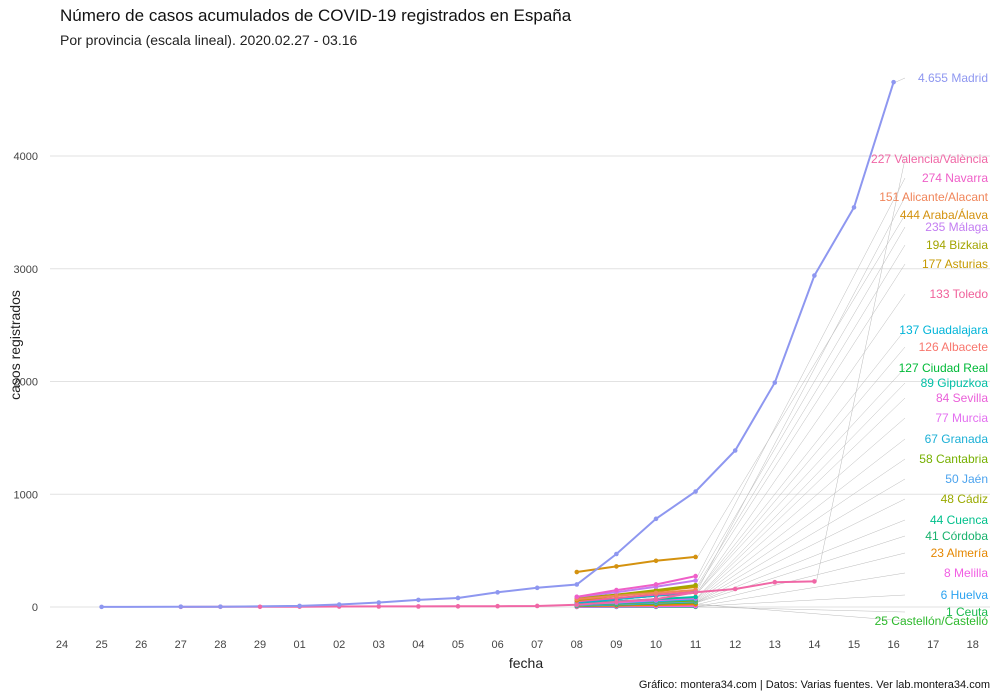 The image size is (1000, 700). I want to click on series-end-label: 77 Murcia, so click(961, 418).